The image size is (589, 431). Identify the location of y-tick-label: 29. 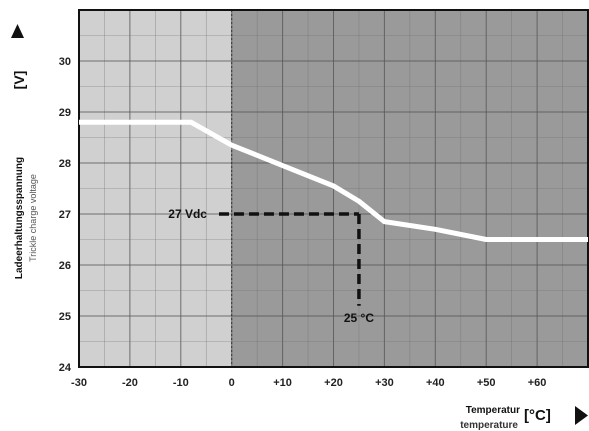
(65, 113).